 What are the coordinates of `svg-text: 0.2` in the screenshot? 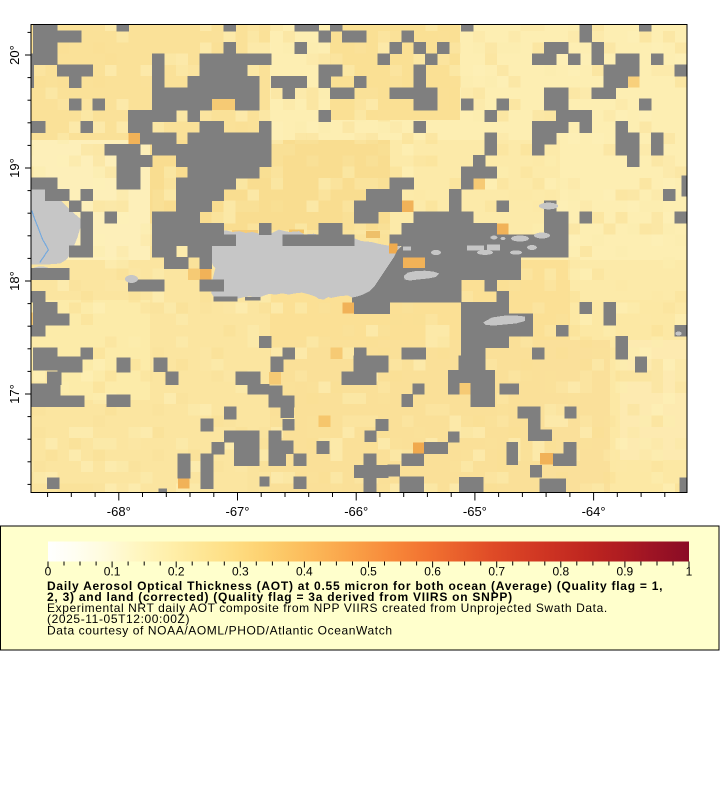 It's located at (176, 572).